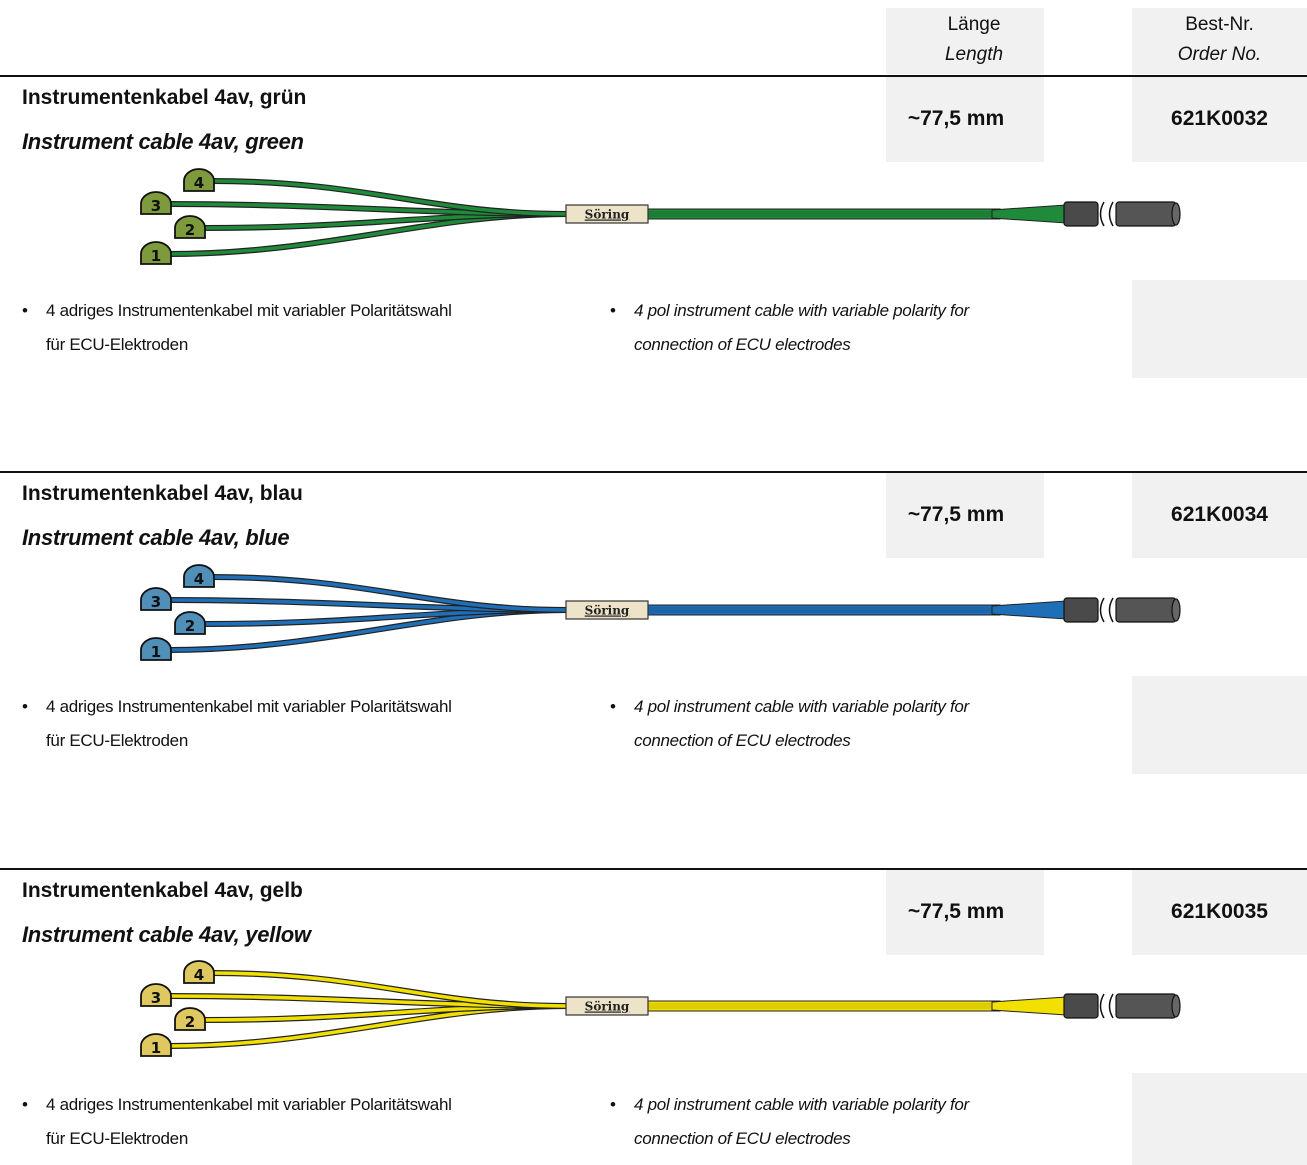 The height and width of the screenshot is (1165, 1307). Describe the element at coordinates (1219, 54) in the screenshot. I see `order-header-en: Order No.` at that location.